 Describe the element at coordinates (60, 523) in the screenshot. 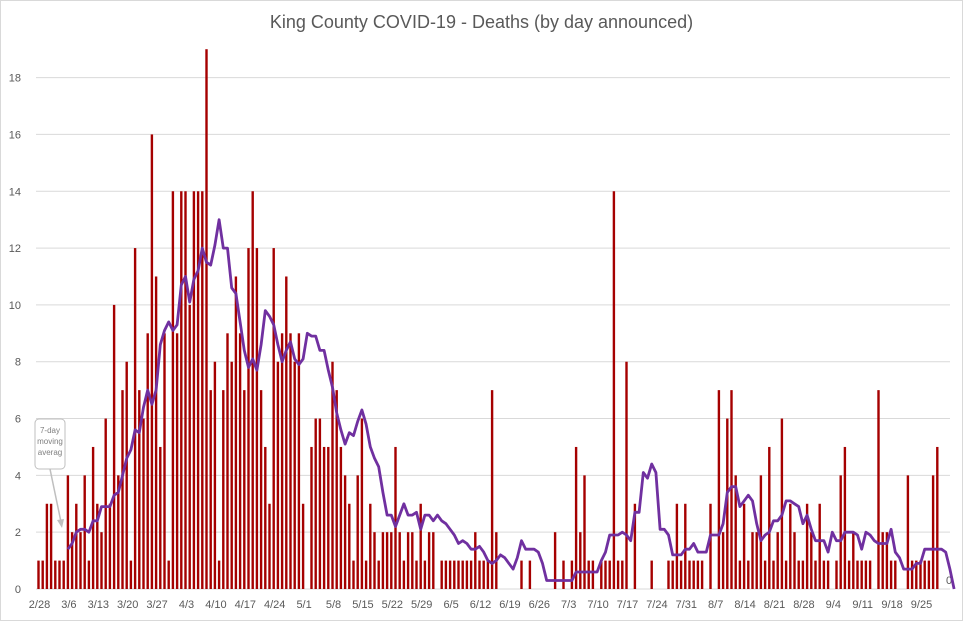

I see `annotation-arrow-head` at that location.